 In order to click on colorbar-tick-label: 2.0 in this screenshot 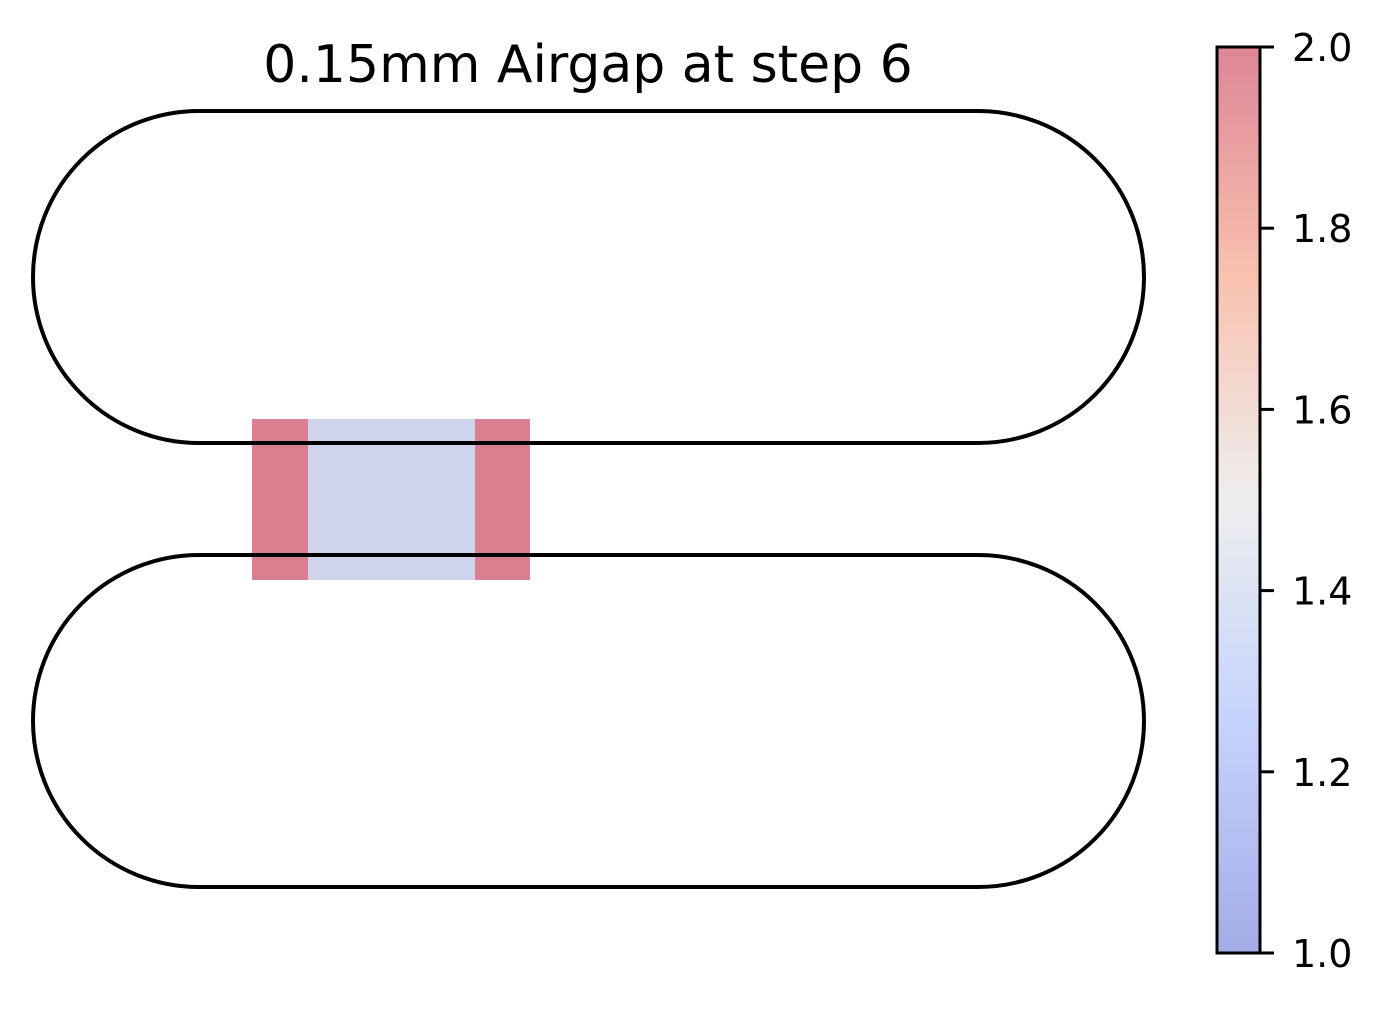, I will do `click(1322, 48)`.